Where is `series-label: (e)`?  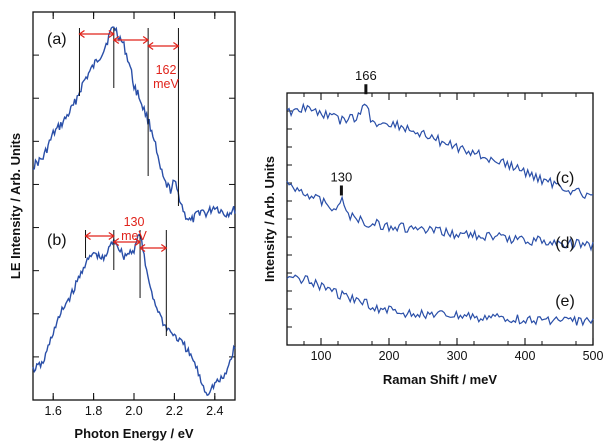 series-label: (e) is located at coordinates (565, 301).